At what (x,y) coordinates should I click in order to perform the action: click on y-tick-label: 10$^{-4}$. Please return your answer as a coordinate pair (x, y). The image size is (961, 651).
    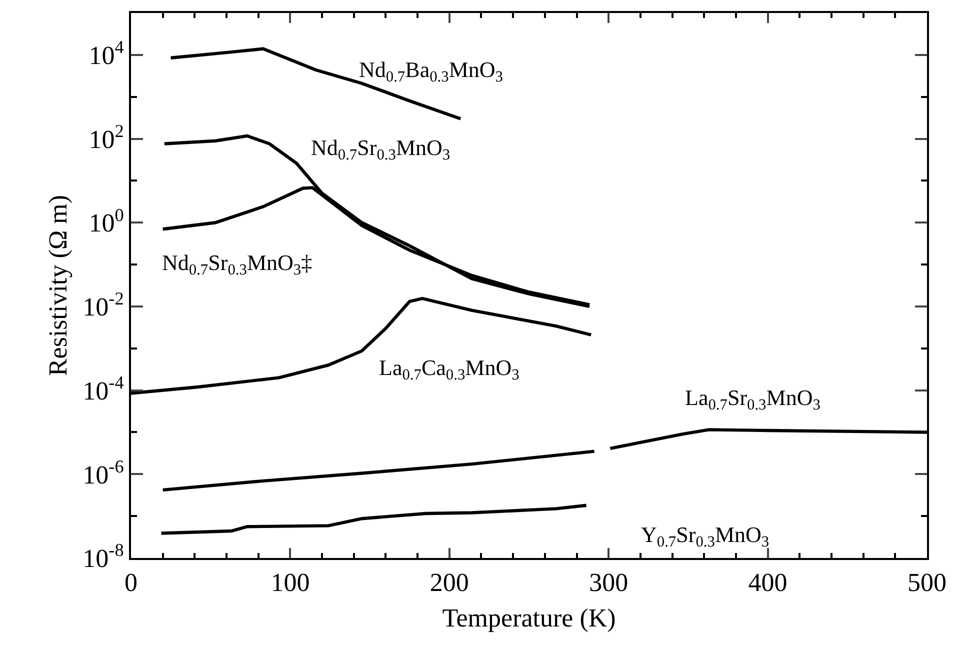
    Looking at the image, I should click on (103, 389).